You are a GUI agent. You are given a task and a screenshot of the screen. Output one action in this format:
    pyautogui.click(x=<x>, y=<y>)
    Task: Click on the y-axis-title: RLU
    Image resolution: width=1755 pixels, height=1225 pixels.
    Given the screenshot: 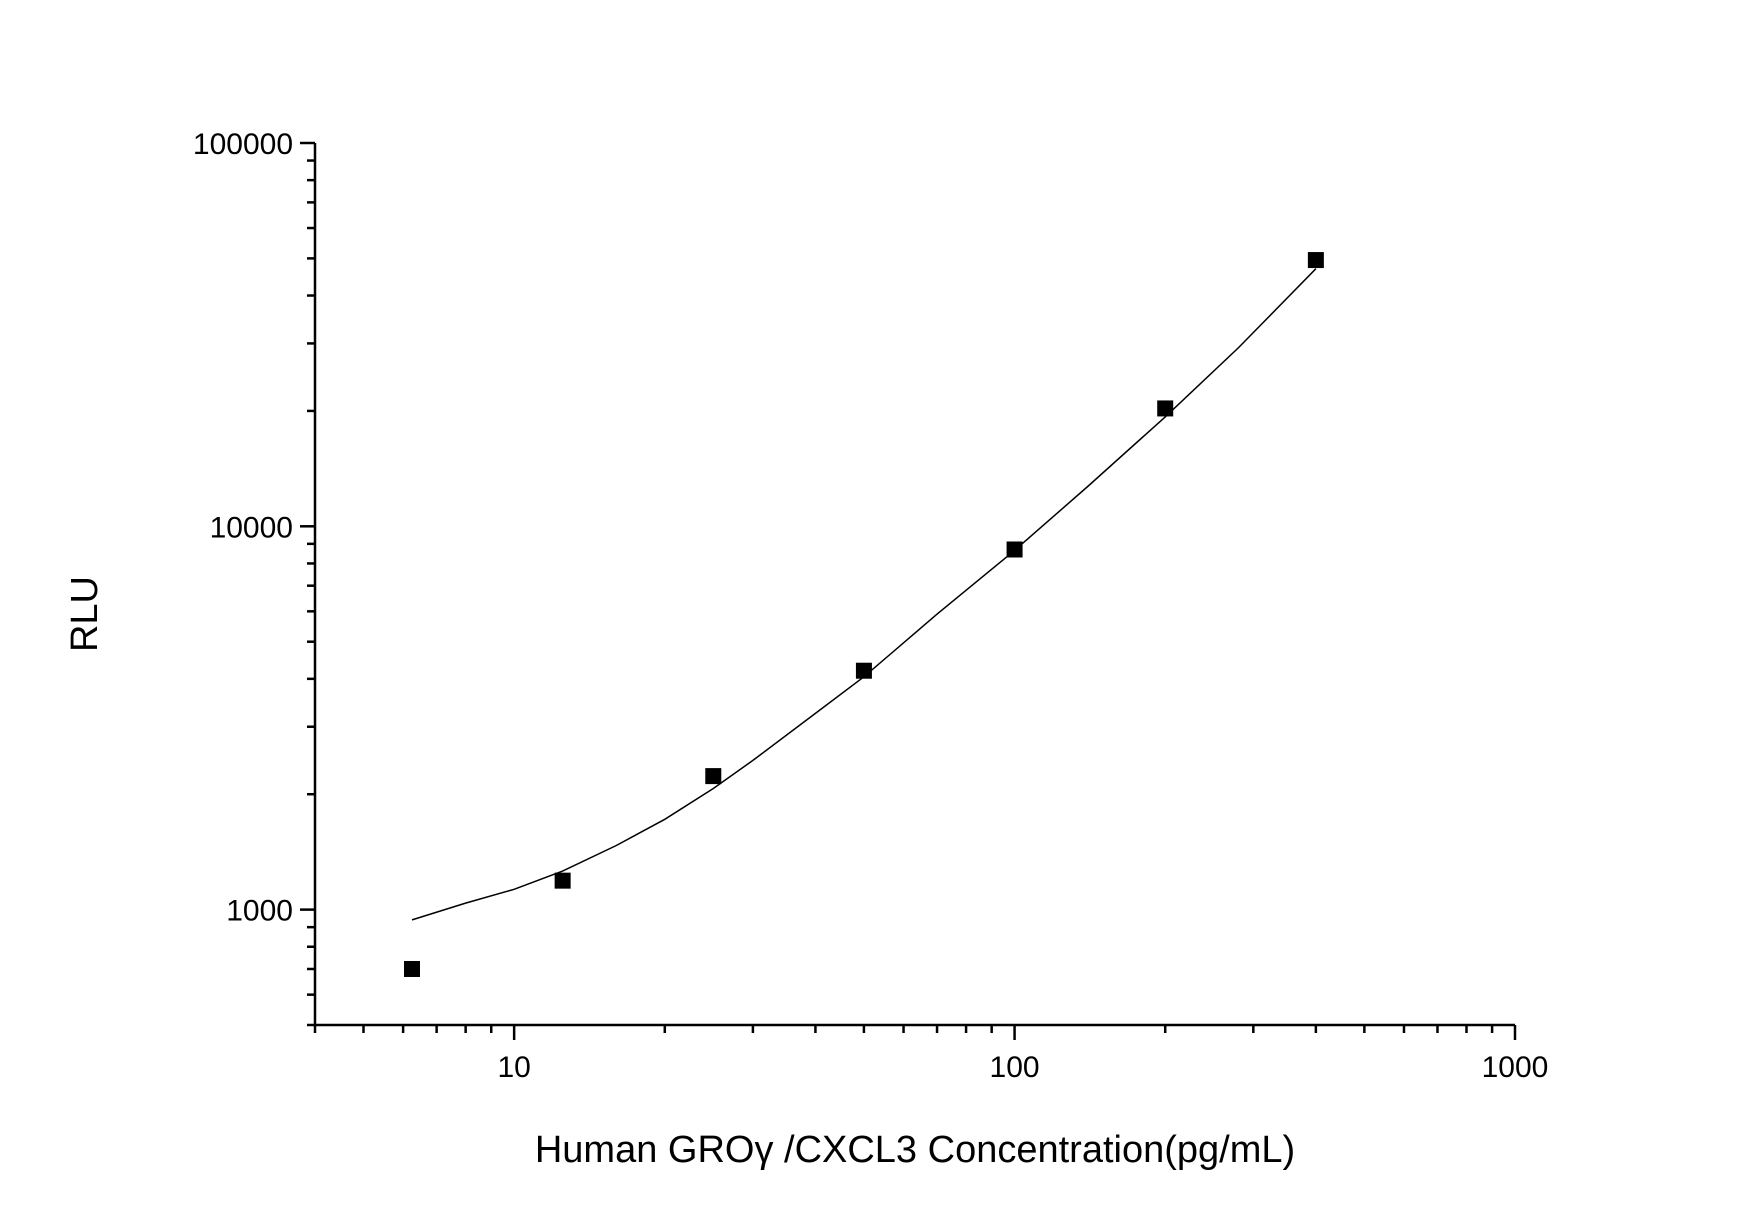 What is the action you would take?
    pyautogui.click(x=85, y=614)
    